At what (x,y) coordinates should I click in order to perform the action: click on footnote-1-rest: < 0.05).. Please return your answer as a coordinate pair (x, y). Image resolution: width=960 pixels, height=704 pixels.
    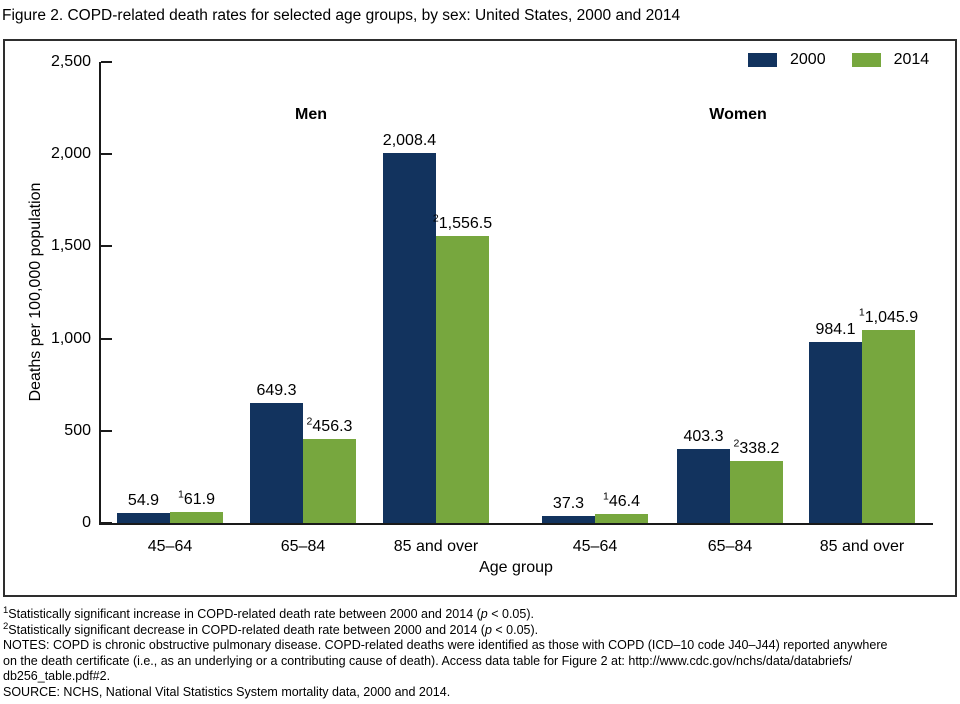
    Looking at the image, I should click on (510, 614).